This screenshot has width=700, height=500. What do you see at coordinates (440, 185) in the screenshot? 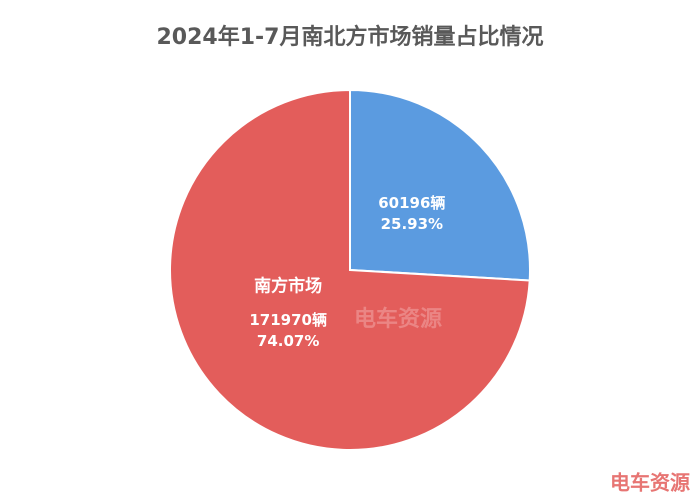
I see `pie-slice` at bounding box center [440, 185].